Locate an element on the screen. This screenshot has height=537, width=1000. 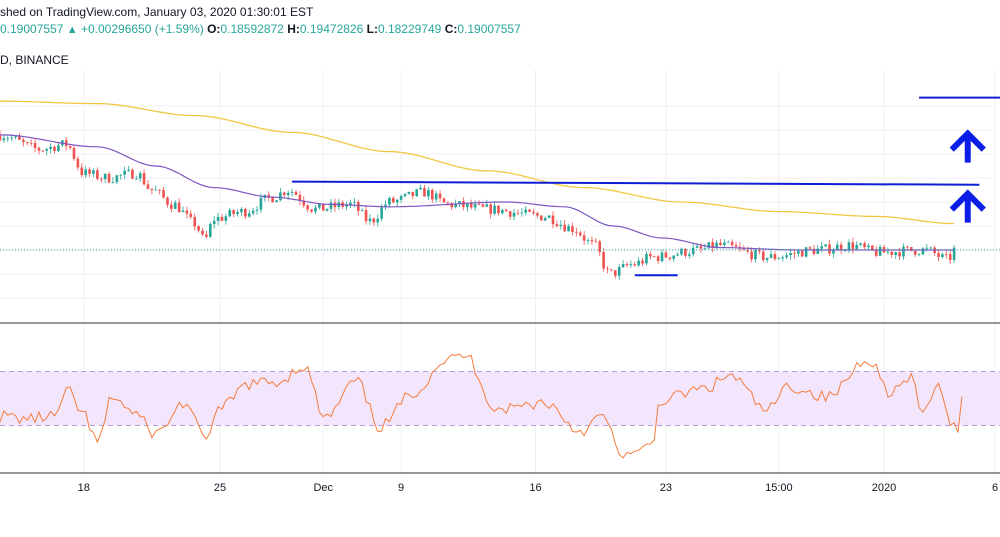
x-tick-label: 16 is located at coordinates (535, 488).